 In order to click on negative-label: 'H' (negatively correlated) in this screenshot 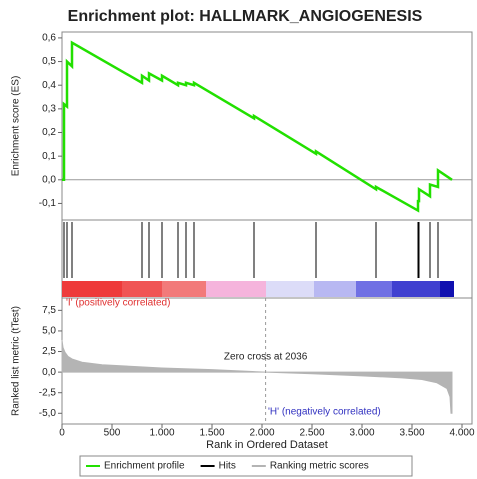, I will do `click(324, 412)`.